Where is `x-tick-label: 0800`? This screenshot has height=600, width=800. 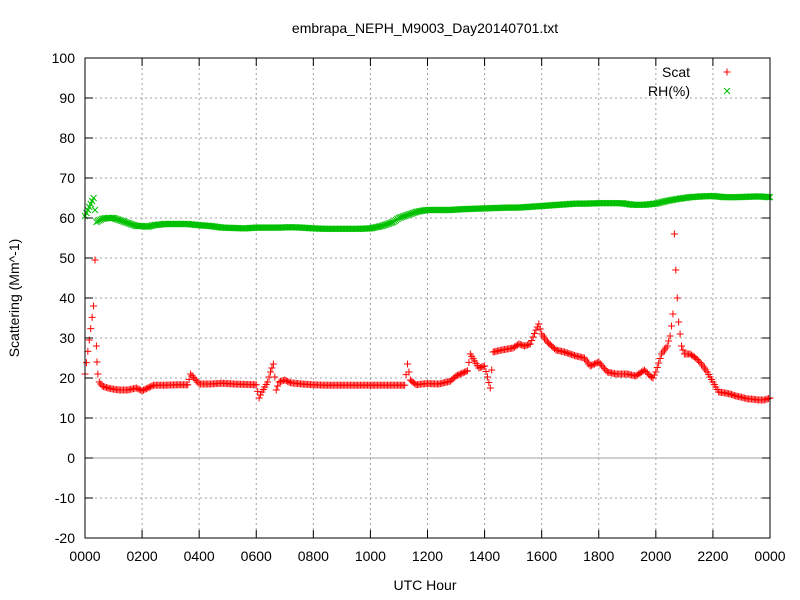 x-tick-label: 0800 is located at coordinates (313, 556).